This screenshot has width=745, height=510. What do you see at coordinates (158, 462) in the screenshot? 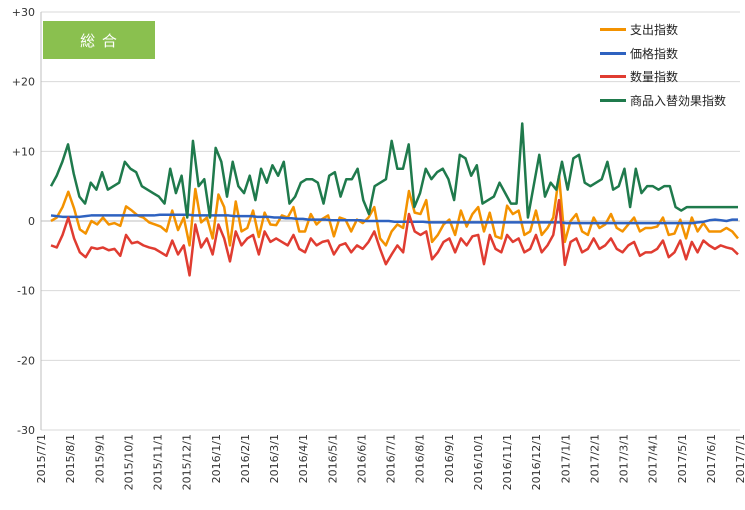
I see `x-tick-label: 2015/11/1` at bounding box center [158, 462].